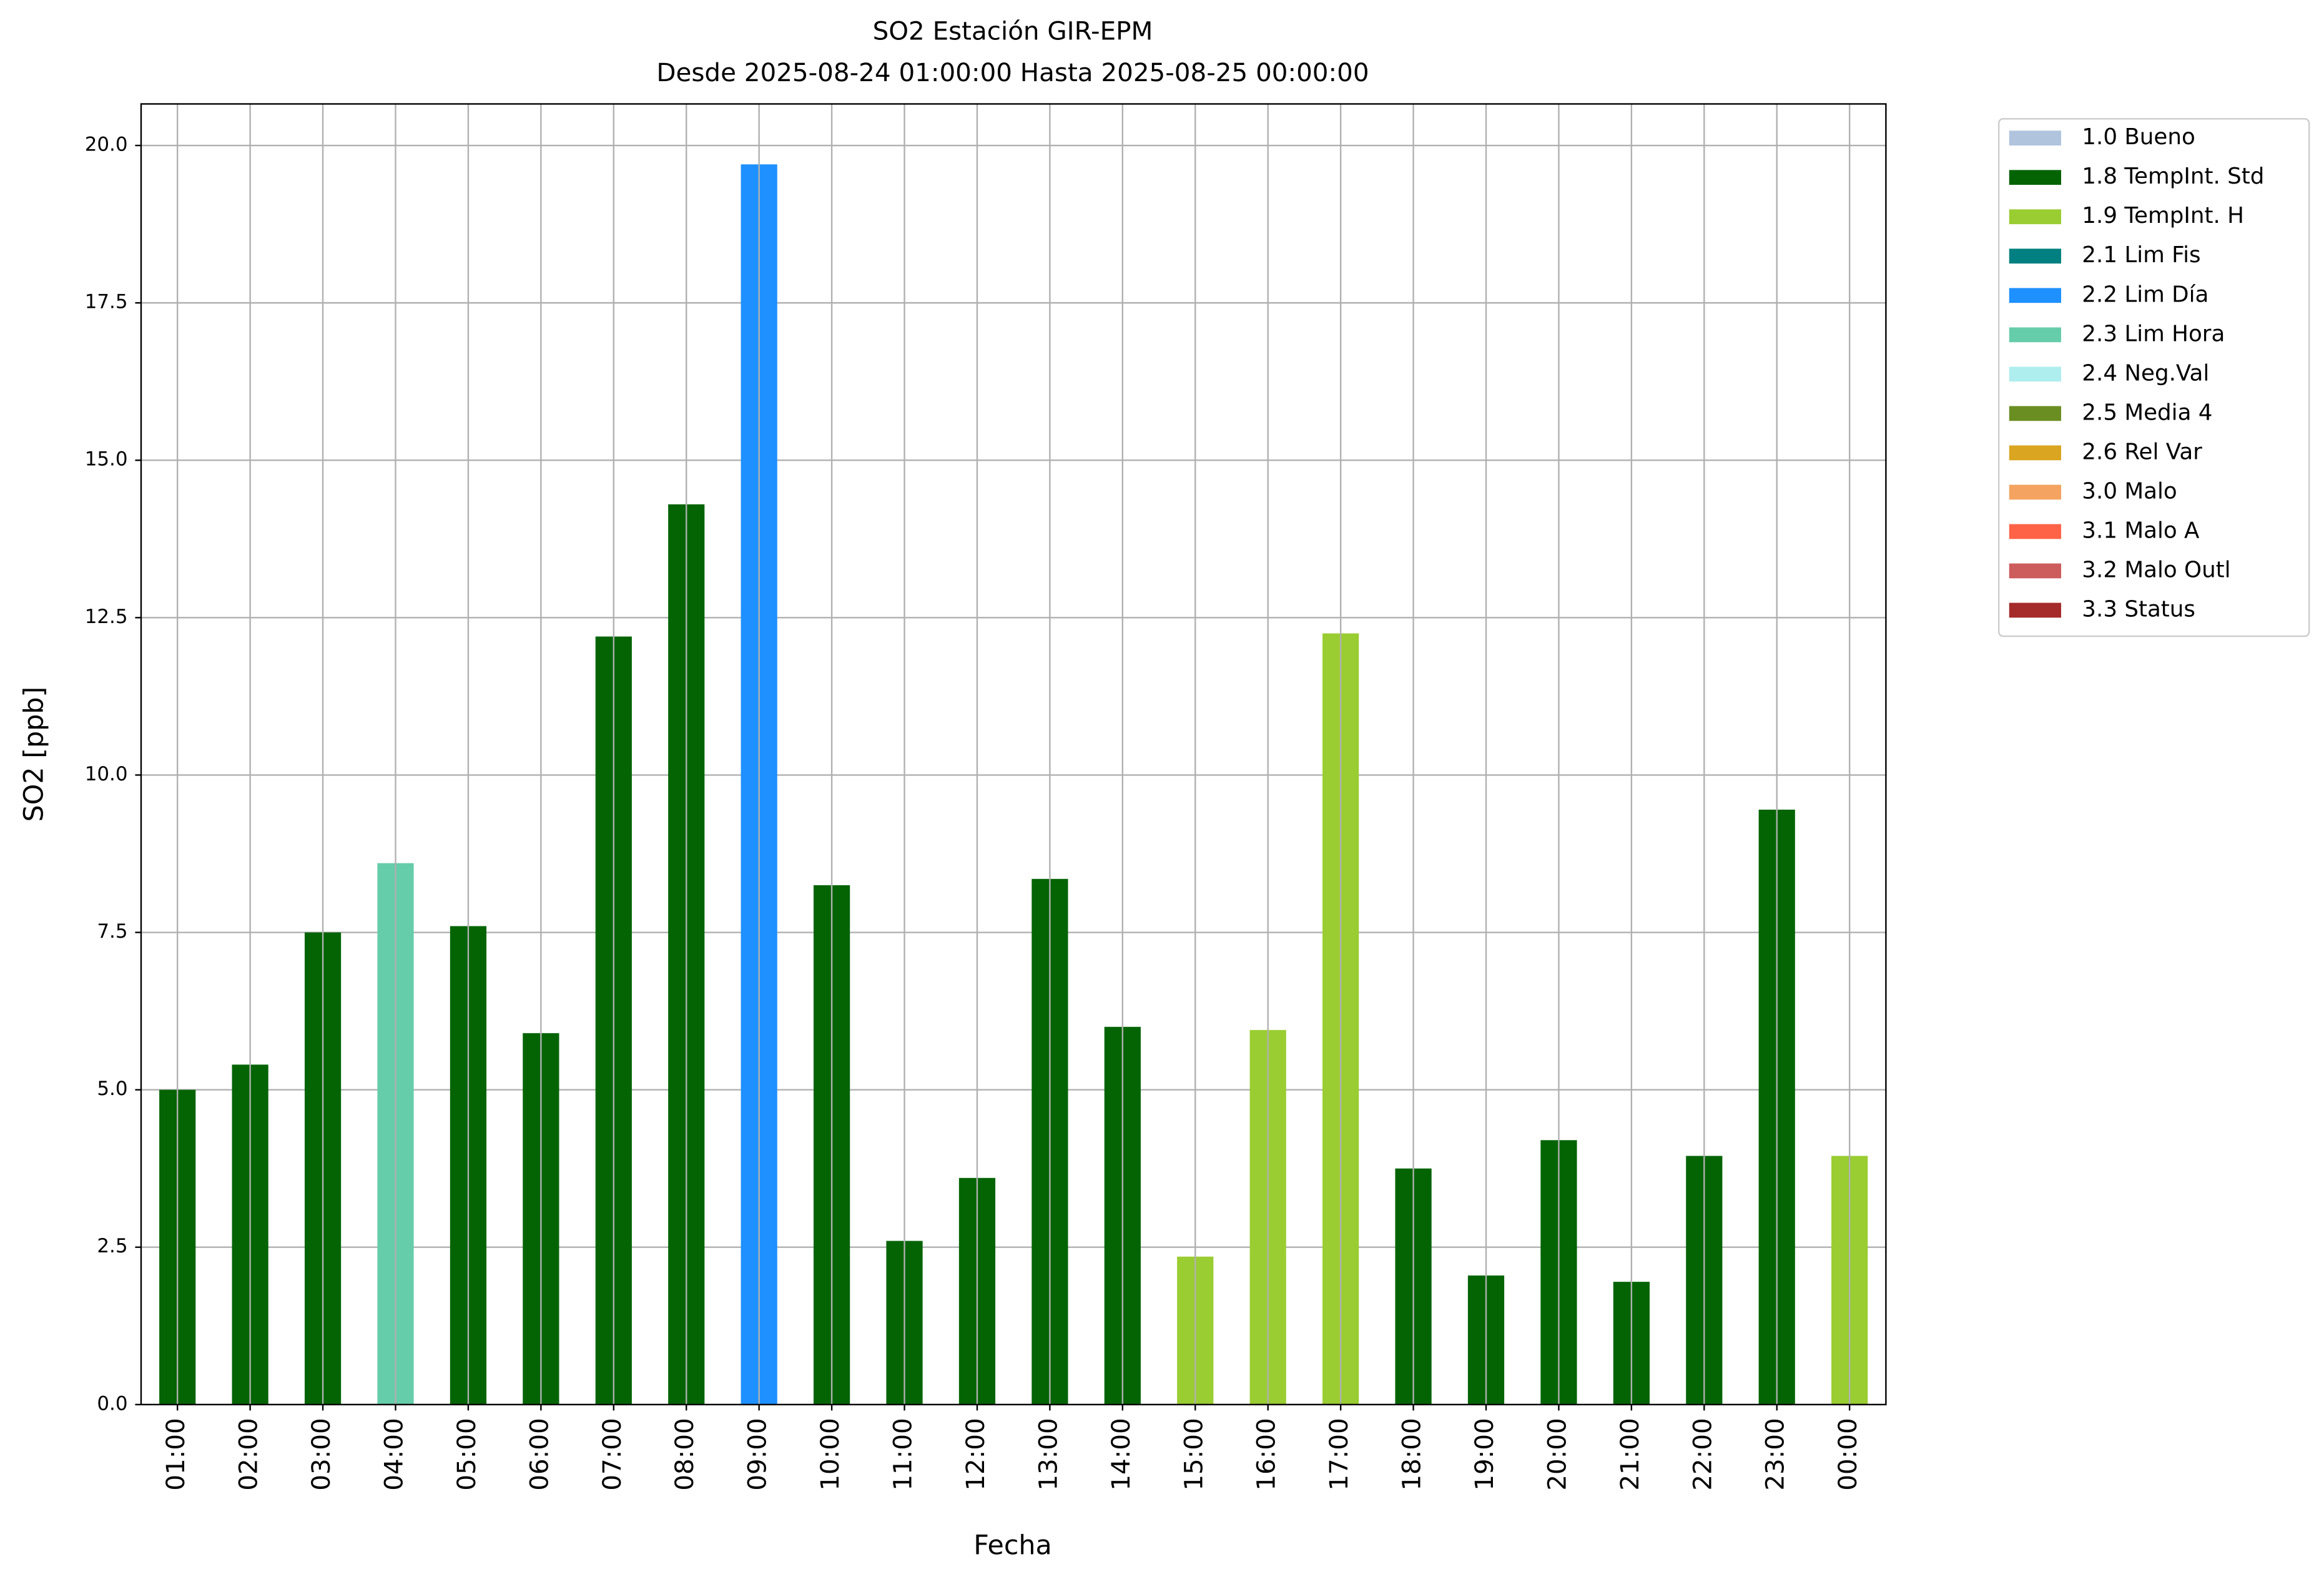  I want to click on legend-label: 3.0 Malo, so click(2129, 491).